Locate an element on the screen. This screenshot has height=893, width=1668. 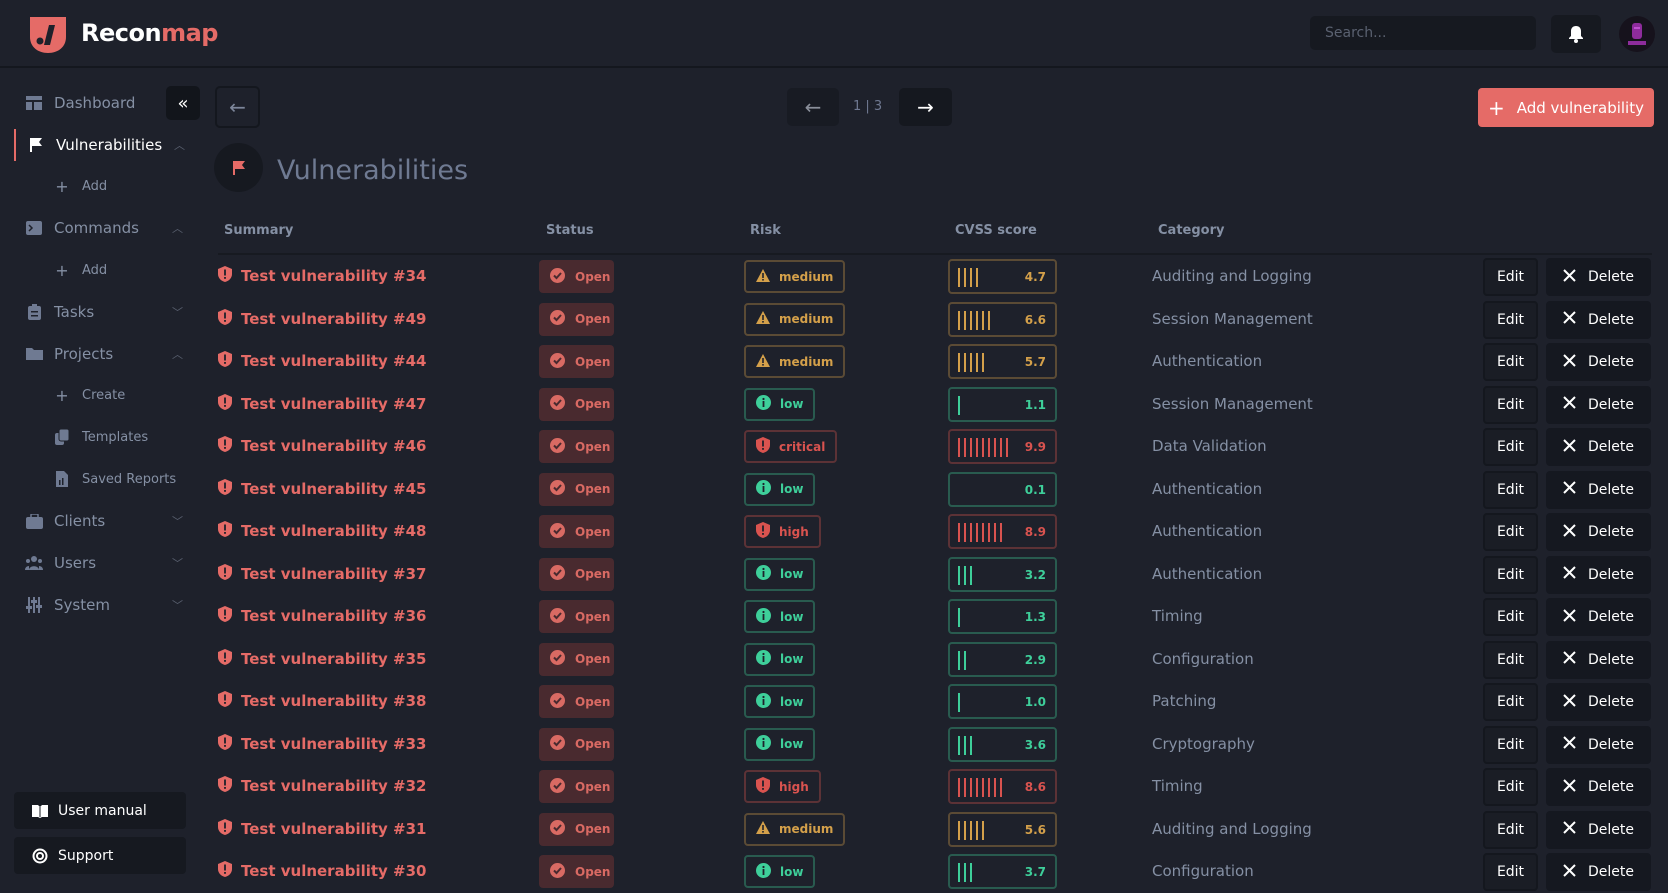
summary-link: Test vulnerability #34 is located at coordinates (322, 276).